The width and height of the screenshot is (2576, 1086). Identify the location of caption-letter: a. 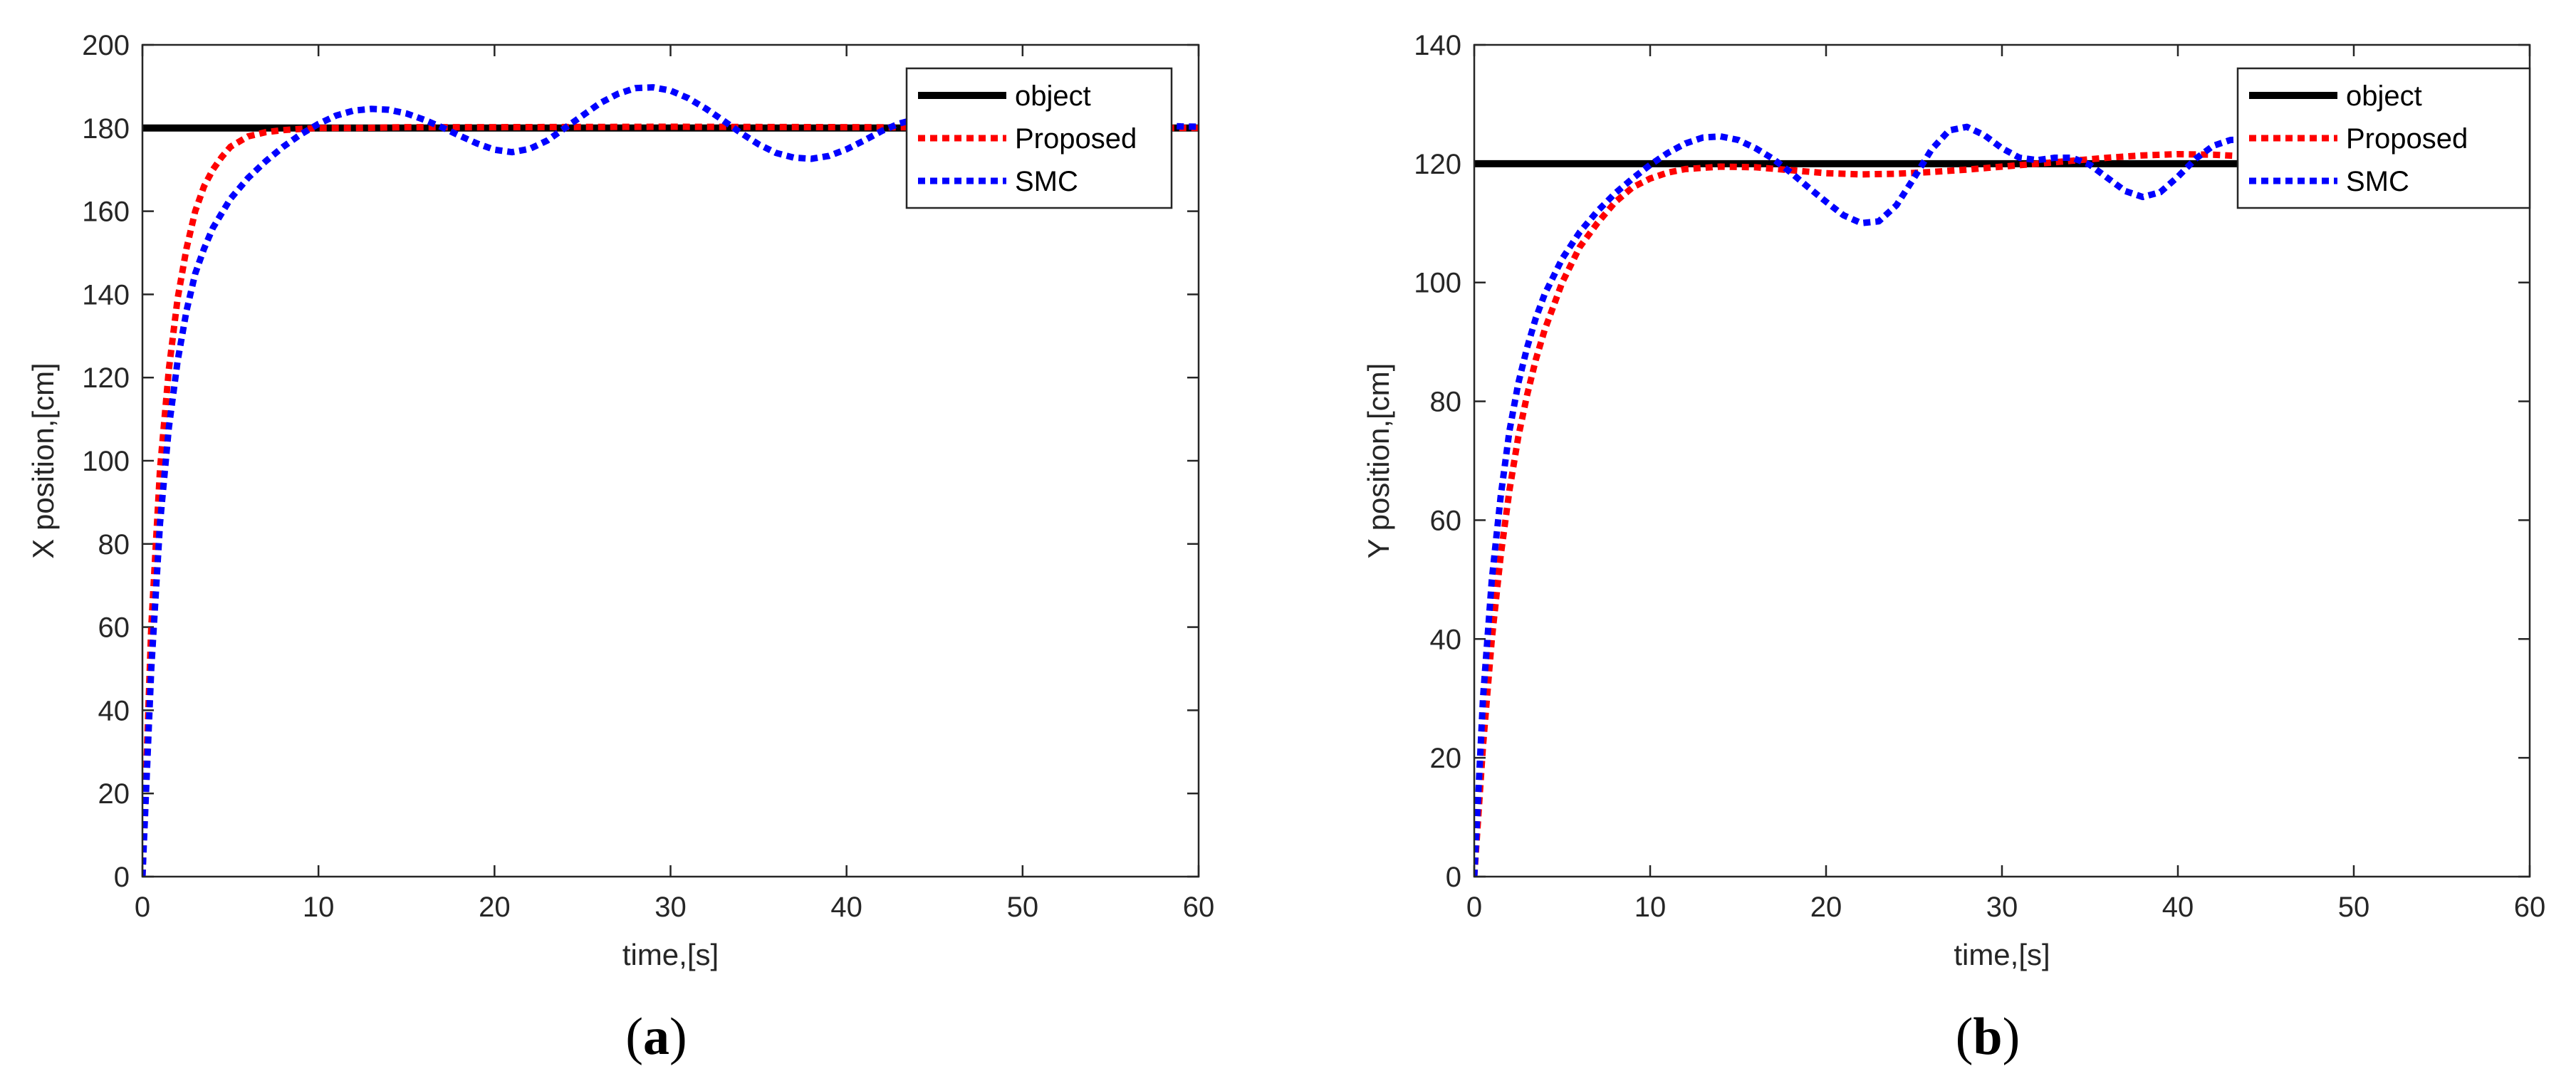
(656, 1037).